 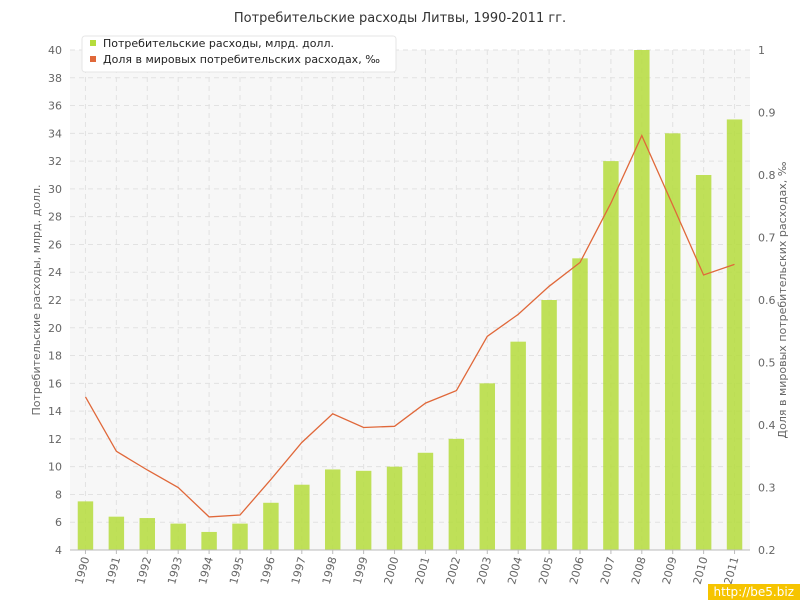 I want to click on x-tick-label: 2003, so click(x=484, y=570).